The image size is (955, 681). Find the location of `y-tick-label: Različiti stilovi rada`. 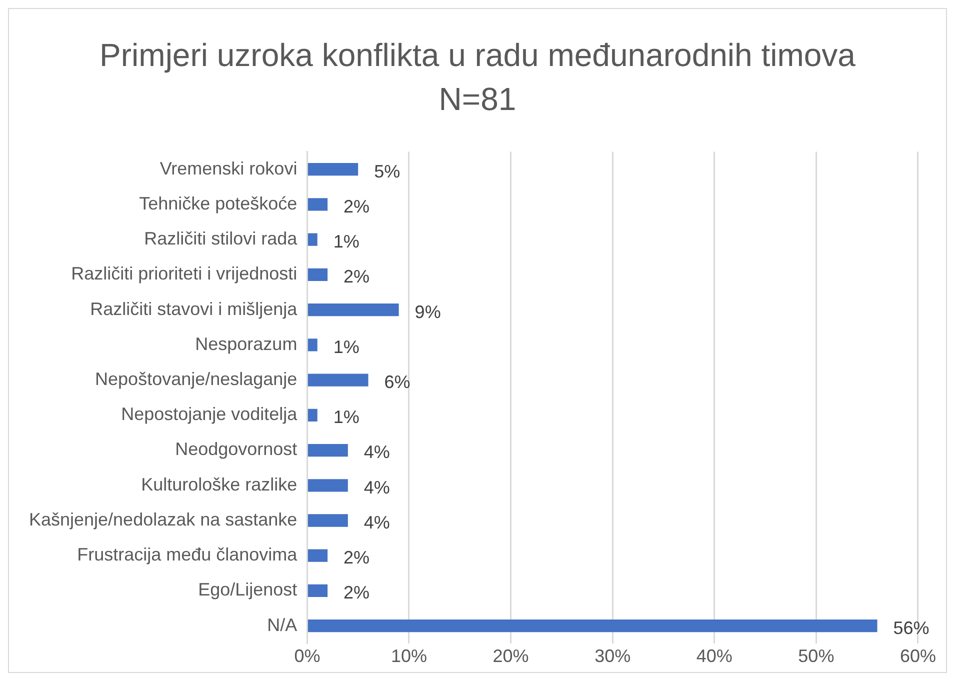

y-tick-label: Različiti stilovi rada is located at coordinates (221, 238).